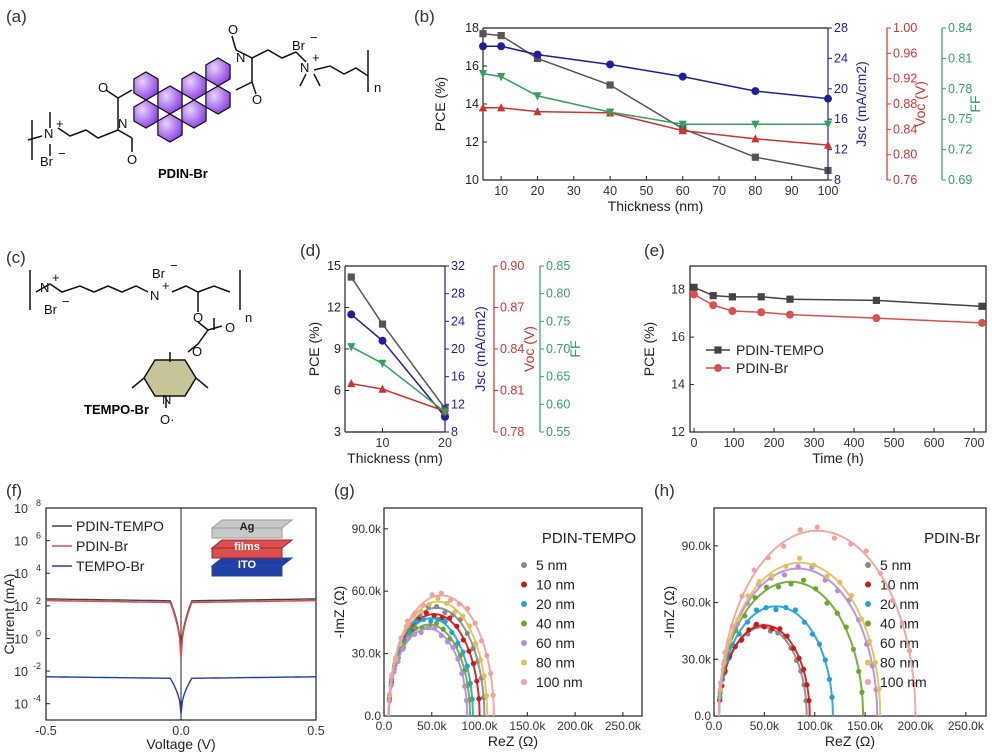 The height and width of the screenshot is (753, 992). Describe the element at coordinates (780, 350) in the screenshot. I see `legend-label-PDIN-TEMPO: PDIN-TEMPO` at that location.